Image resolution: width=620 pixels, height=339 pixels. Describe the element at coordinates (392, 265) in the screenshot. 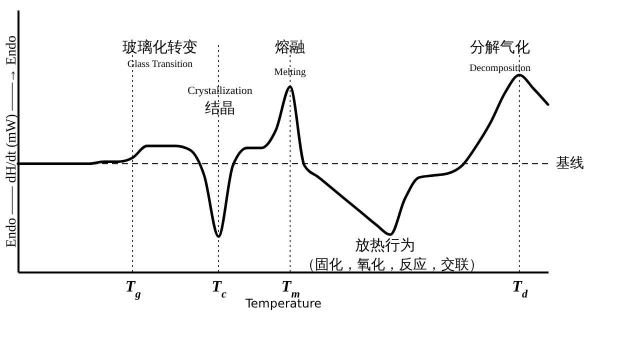

I see `annotation: （固化，氧化，反应，交联）` at that location.